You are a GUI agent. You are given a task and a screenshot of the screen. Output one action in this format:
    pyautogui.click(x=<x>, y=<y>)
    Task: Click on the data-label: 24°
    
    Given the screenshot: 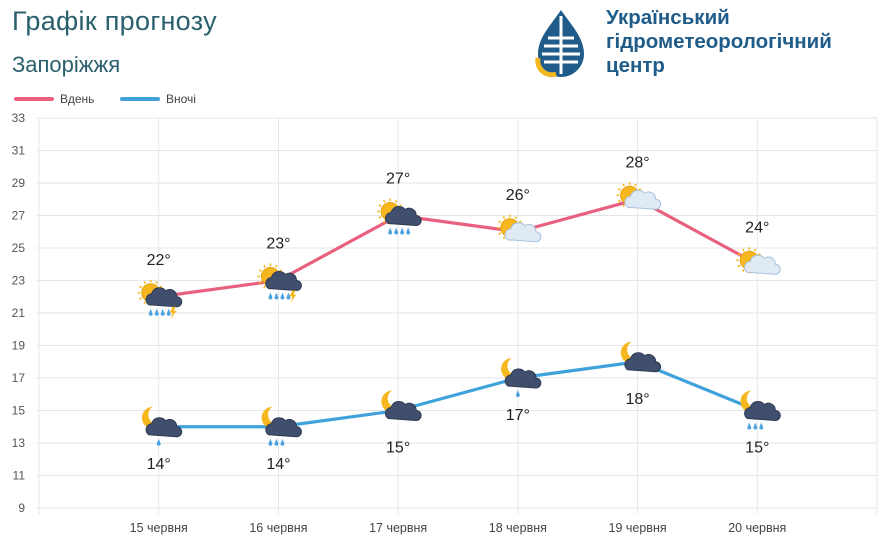 What is the action you would take?
    pyautogui.click(x=757, y=227)
    